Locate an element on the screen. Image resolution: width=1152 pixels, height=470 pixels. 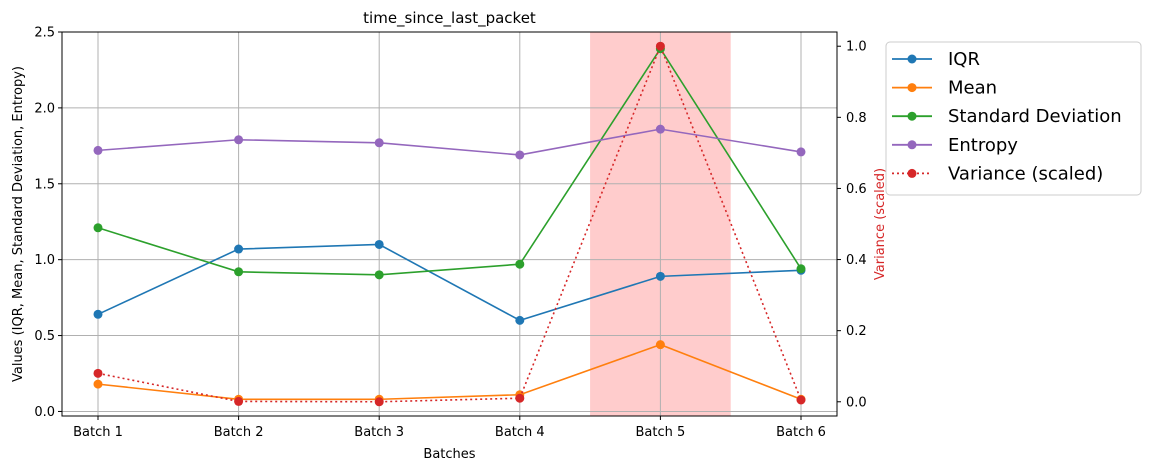
legend-label: IQR is located at coordinates (964, 59).